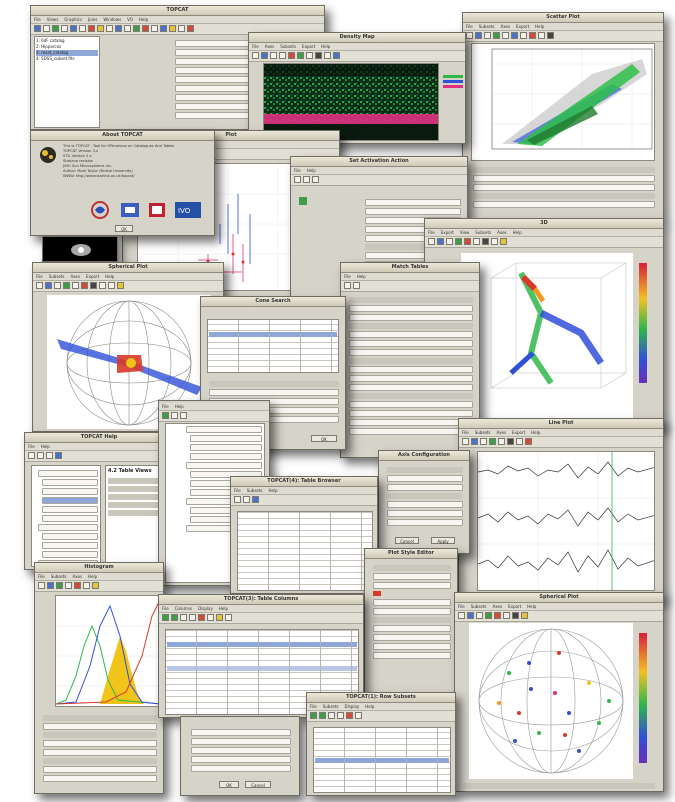  I want to click on table-data-grid, so click(305, 551).